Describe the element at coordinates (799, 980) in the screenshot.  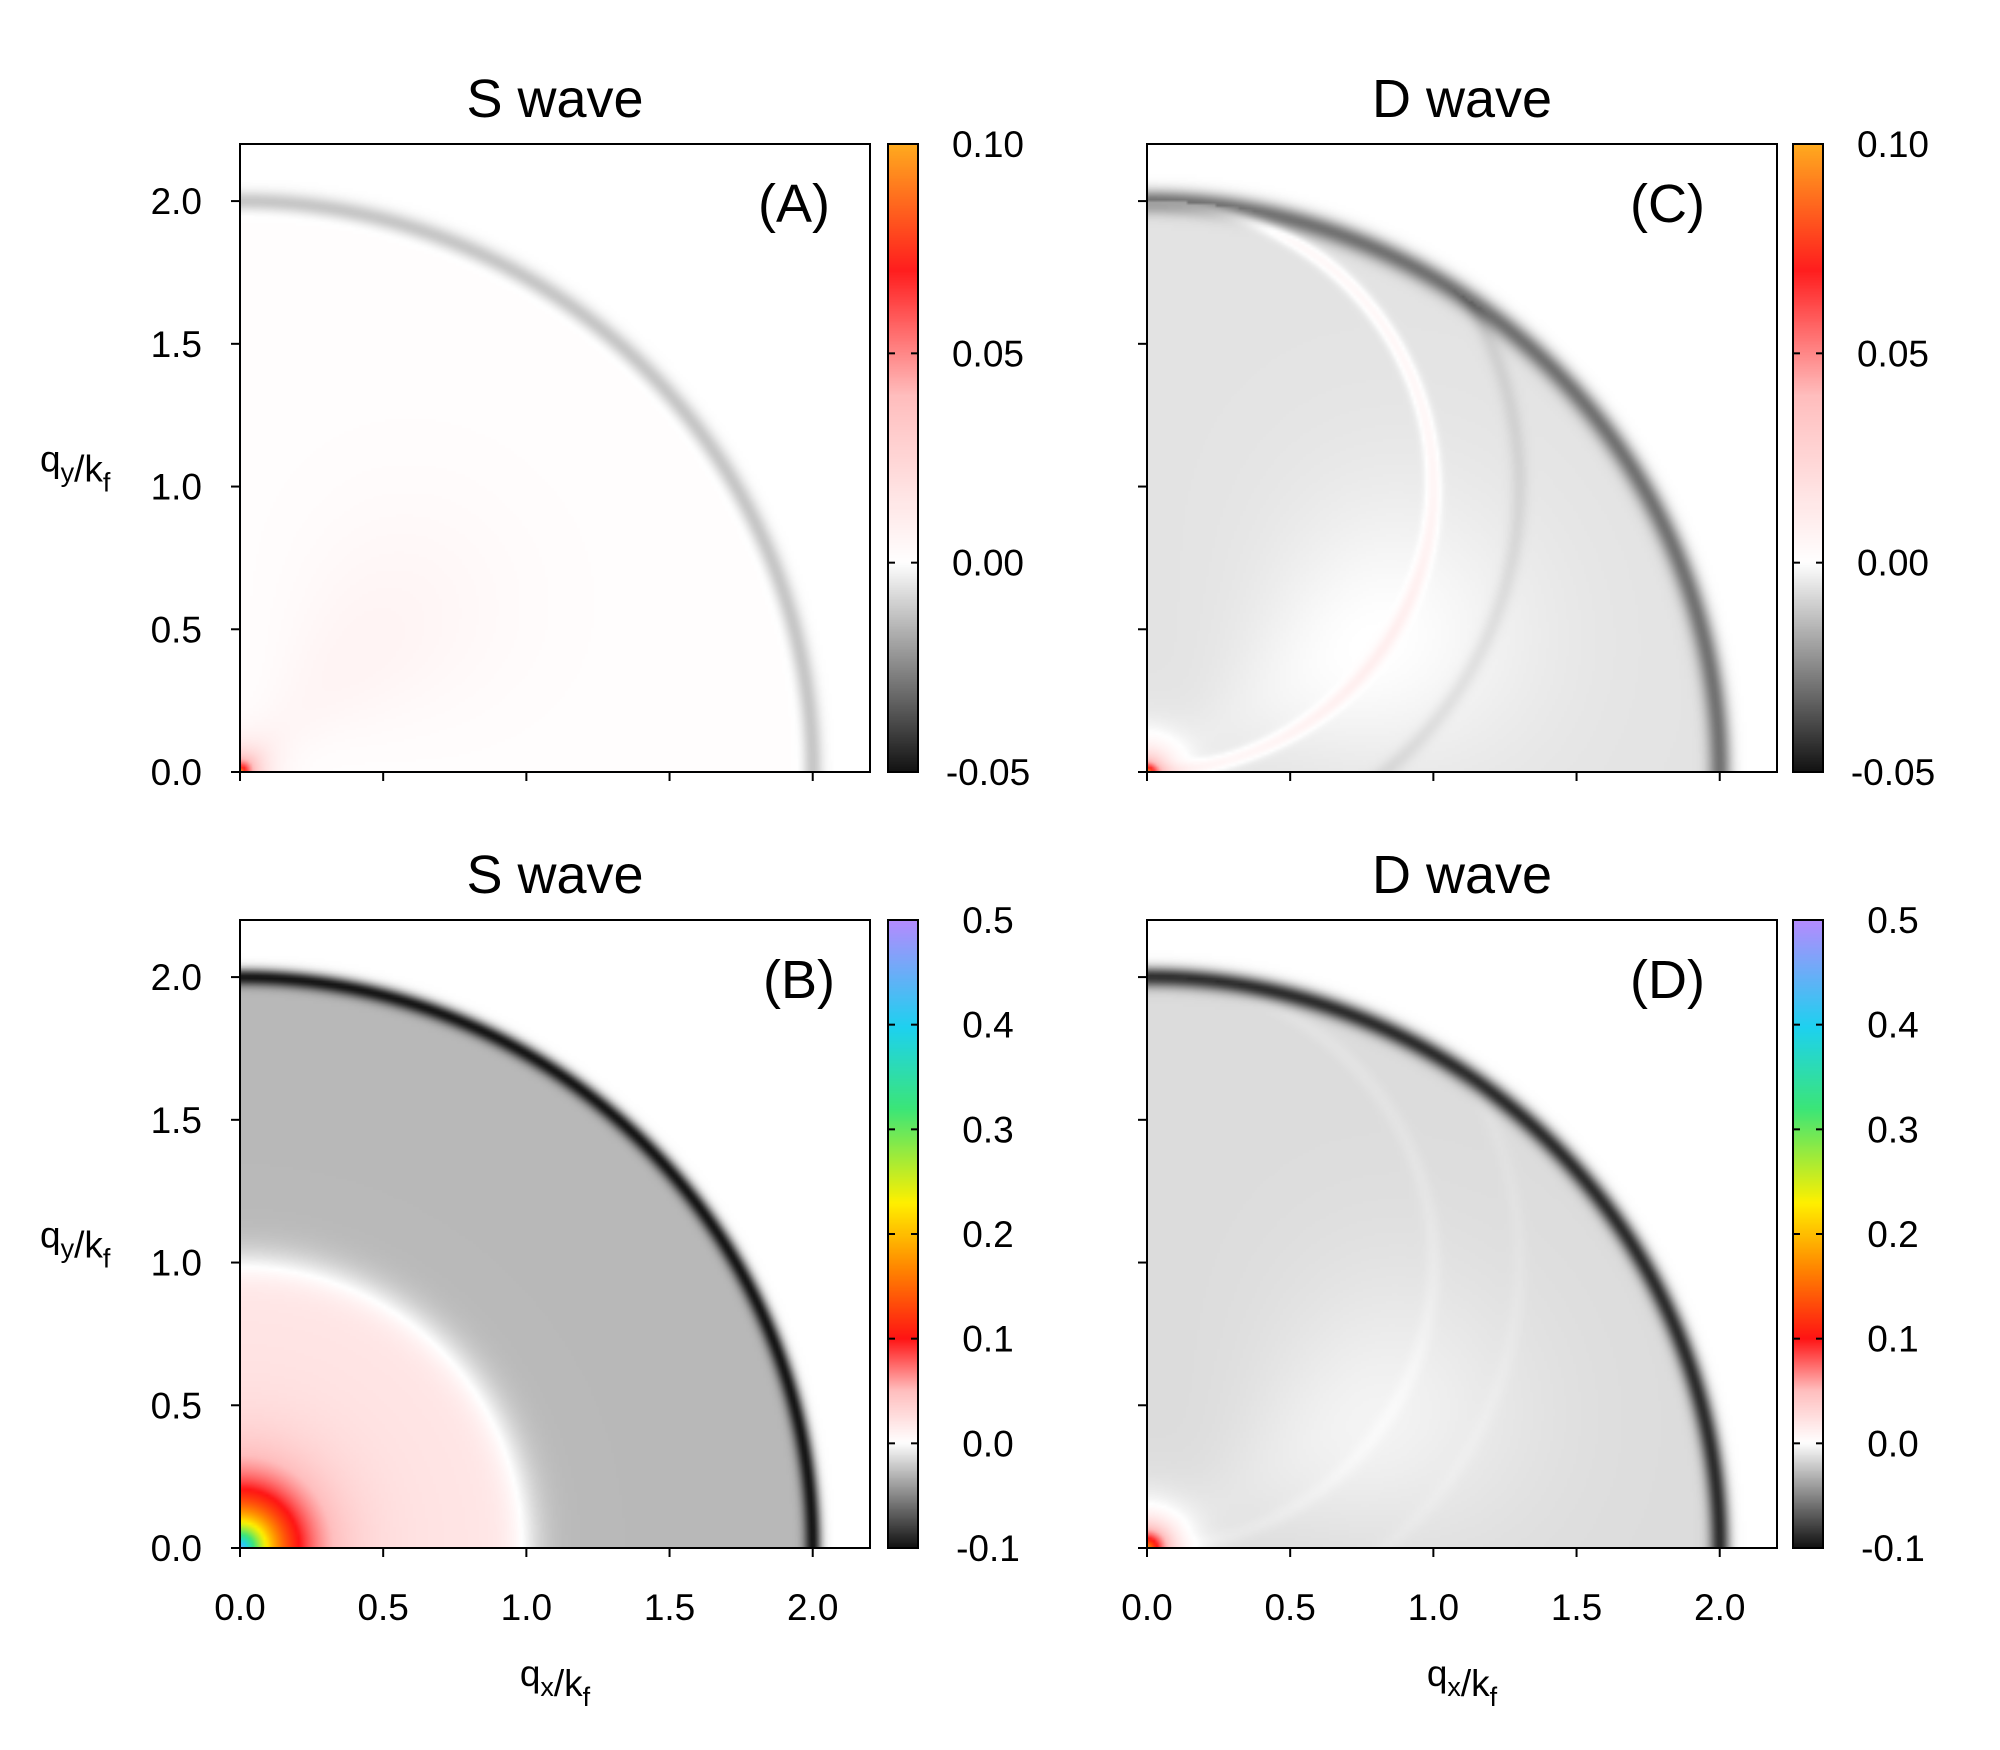
I see `panel-tag: (B)` at that location.